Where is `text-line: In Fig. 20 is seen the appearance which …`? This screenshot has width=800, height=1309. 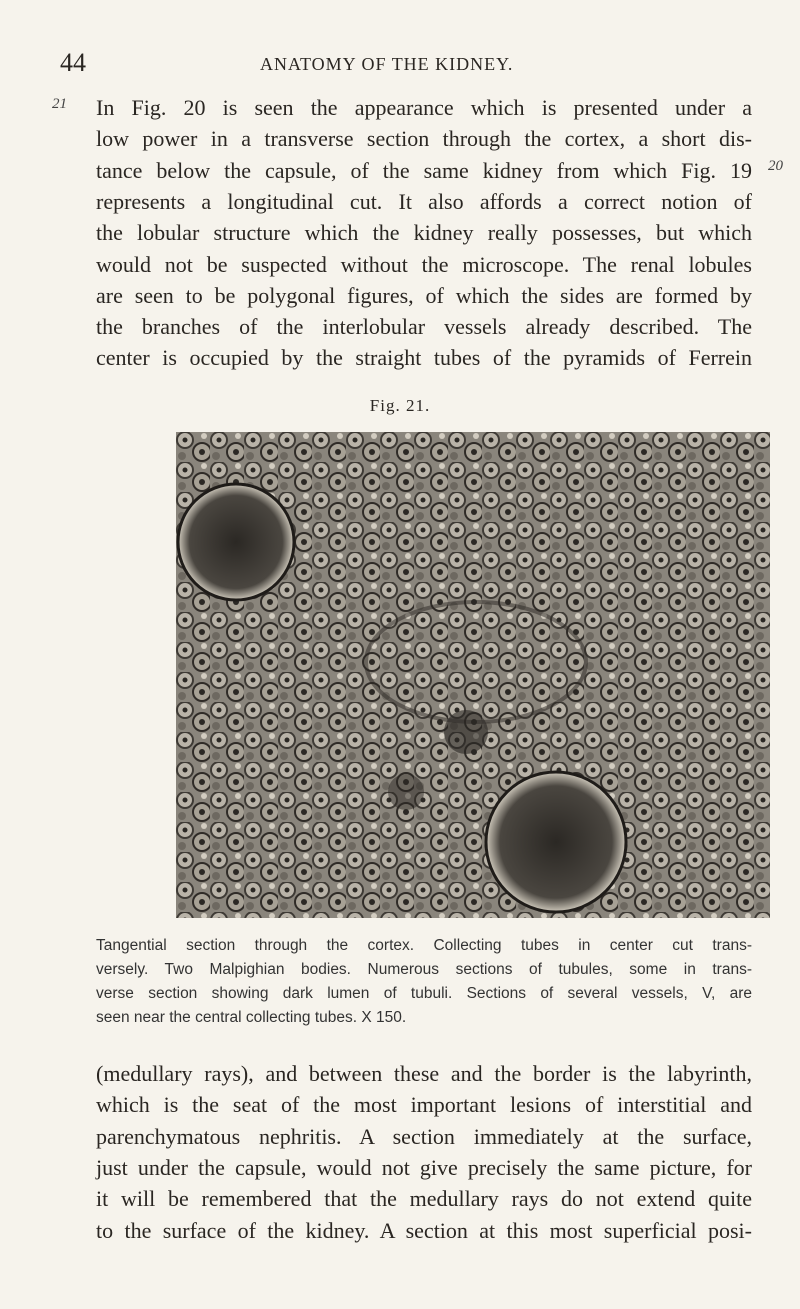
text-line: In Fig. 20 is seen the appearance which … is located at coordinates (424, 107).